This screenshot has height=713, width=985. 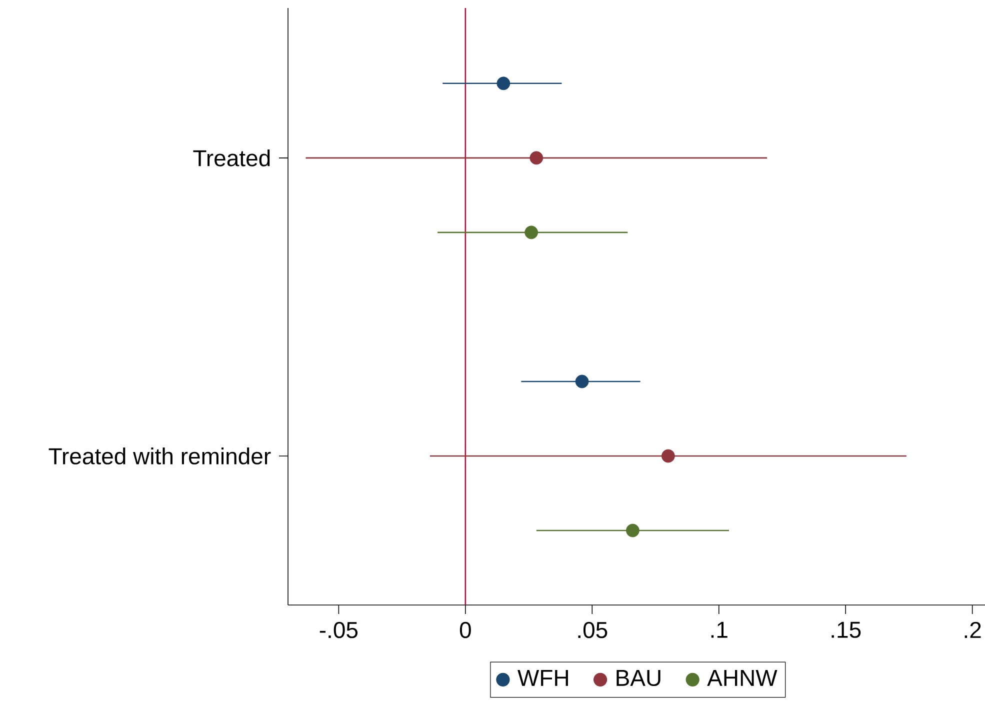 What do you see at coordinates (465, 630) in the screenshot?
I see `x-tick-label: 0` at bounding box center [465, 630].